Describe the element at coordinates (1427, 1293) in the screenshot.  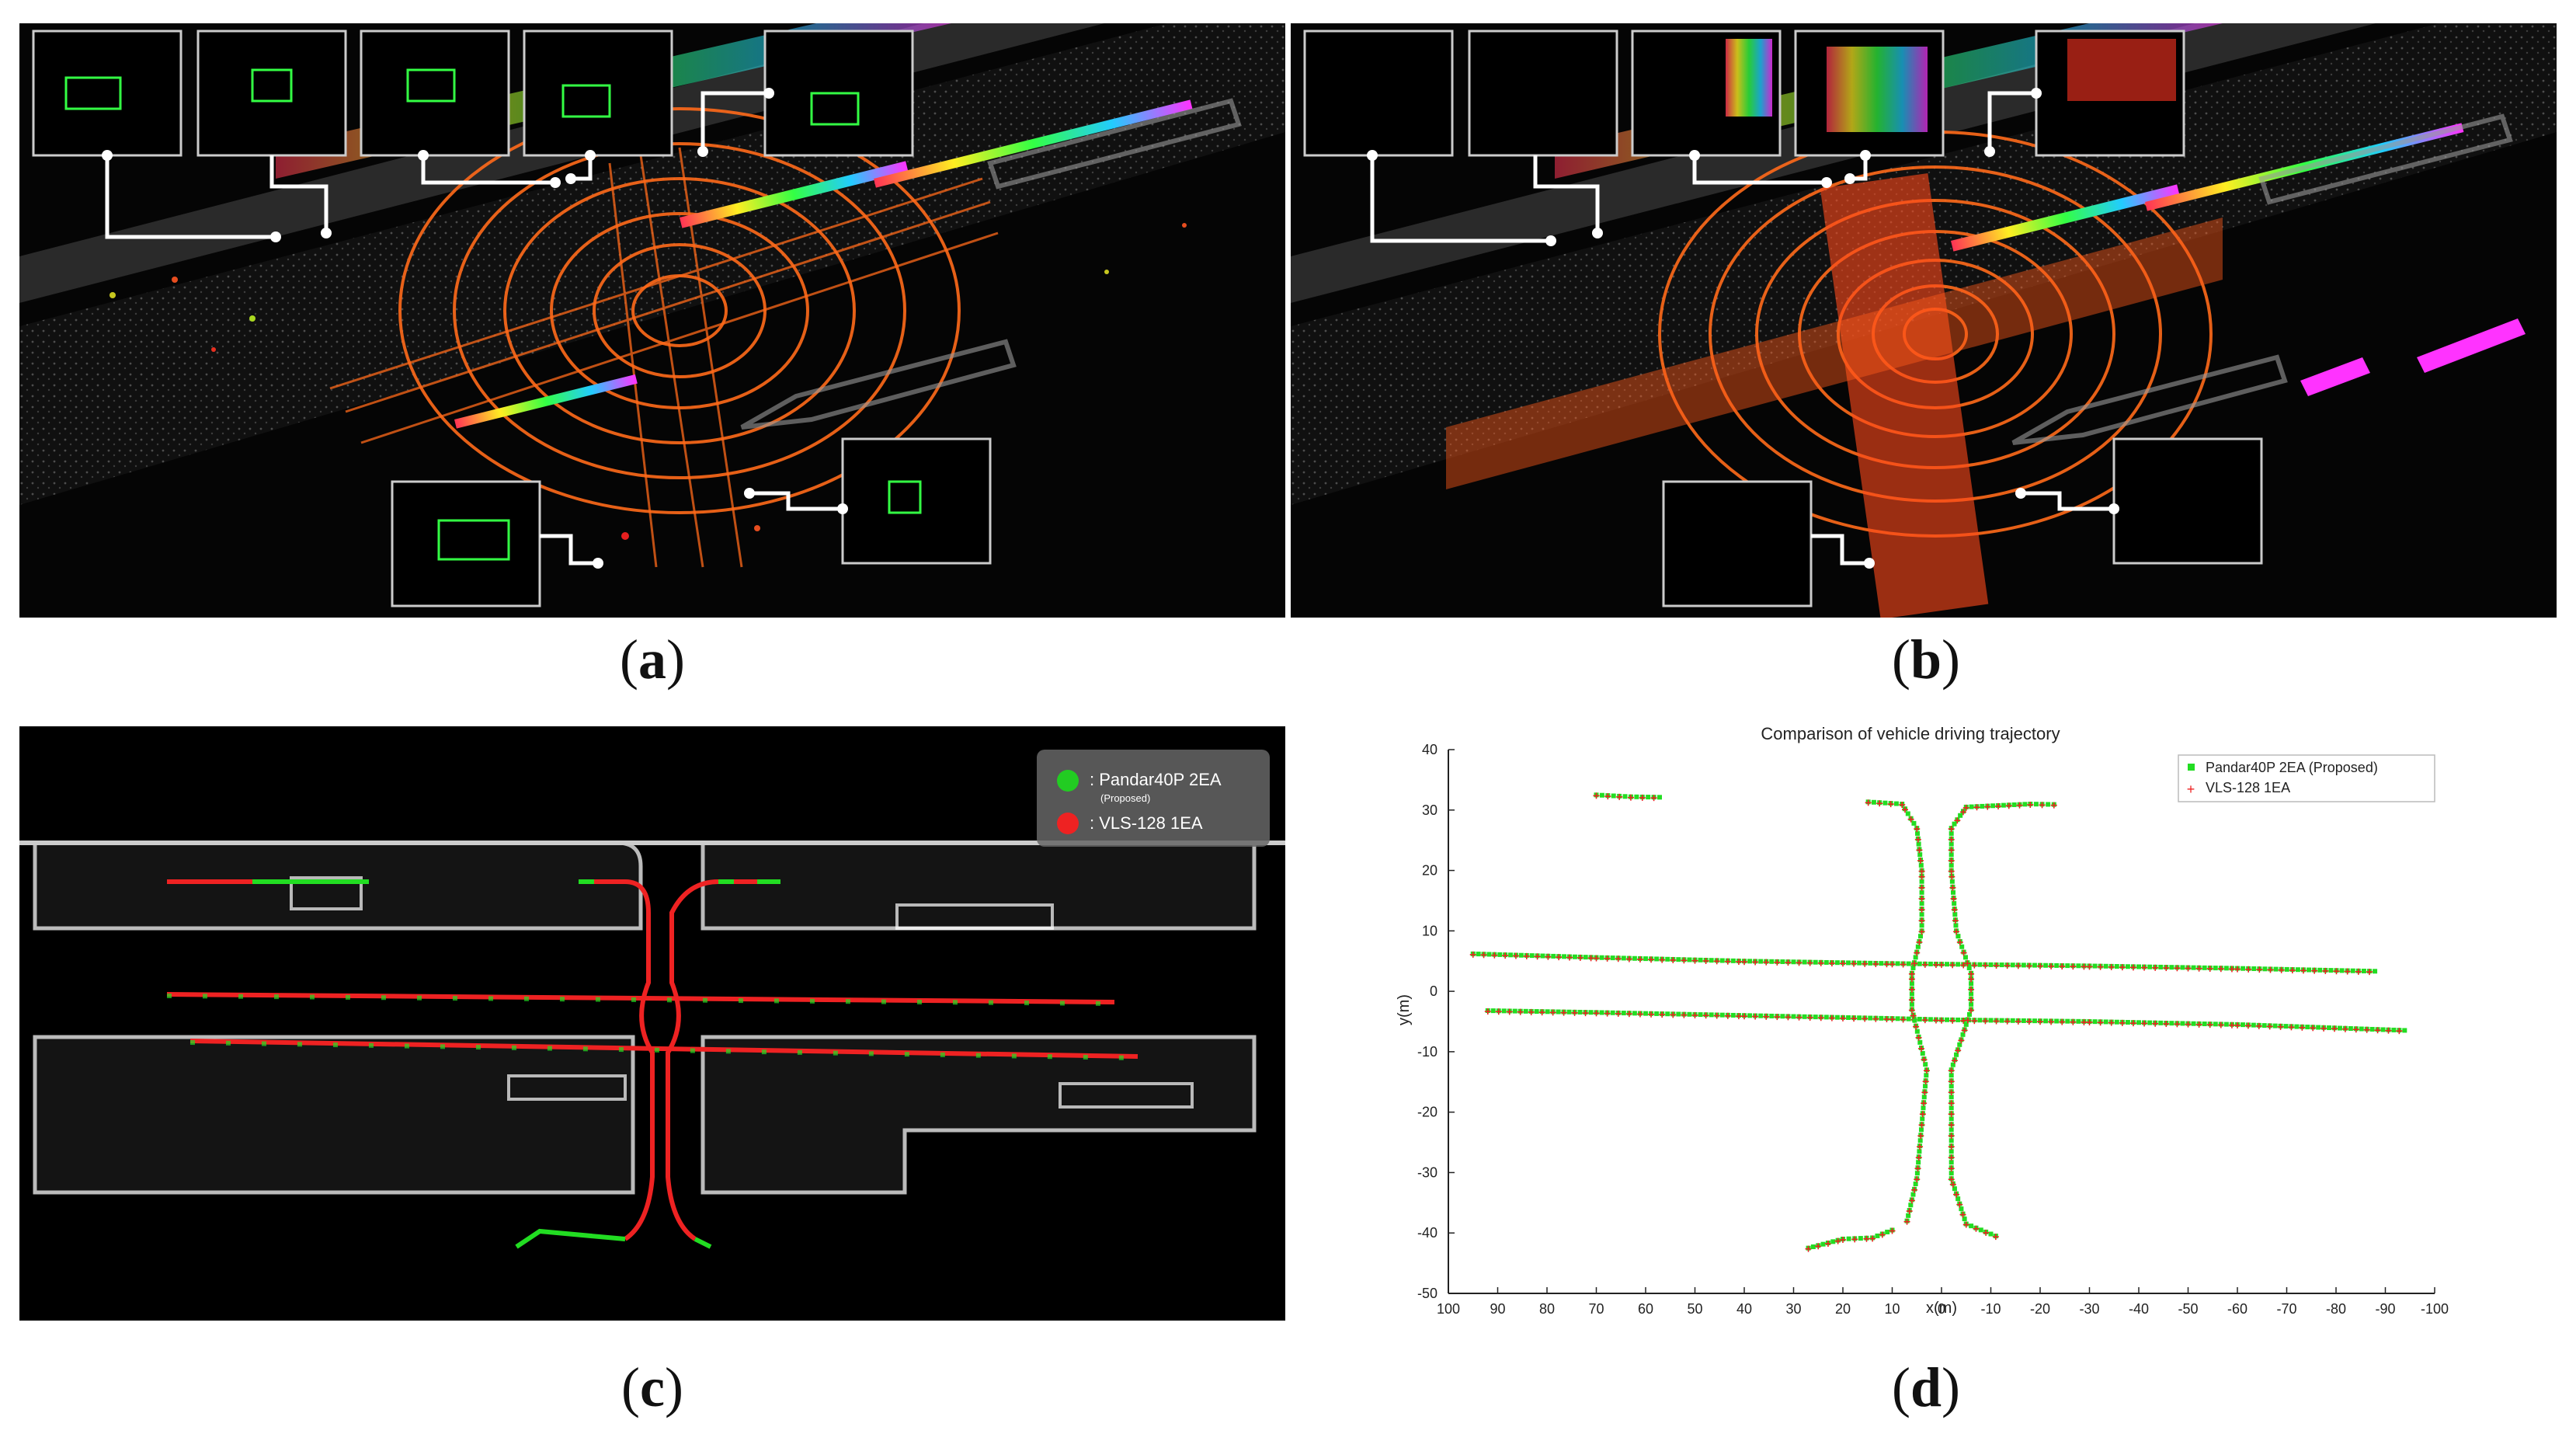
I see `y-tick-label: -50` at that location.